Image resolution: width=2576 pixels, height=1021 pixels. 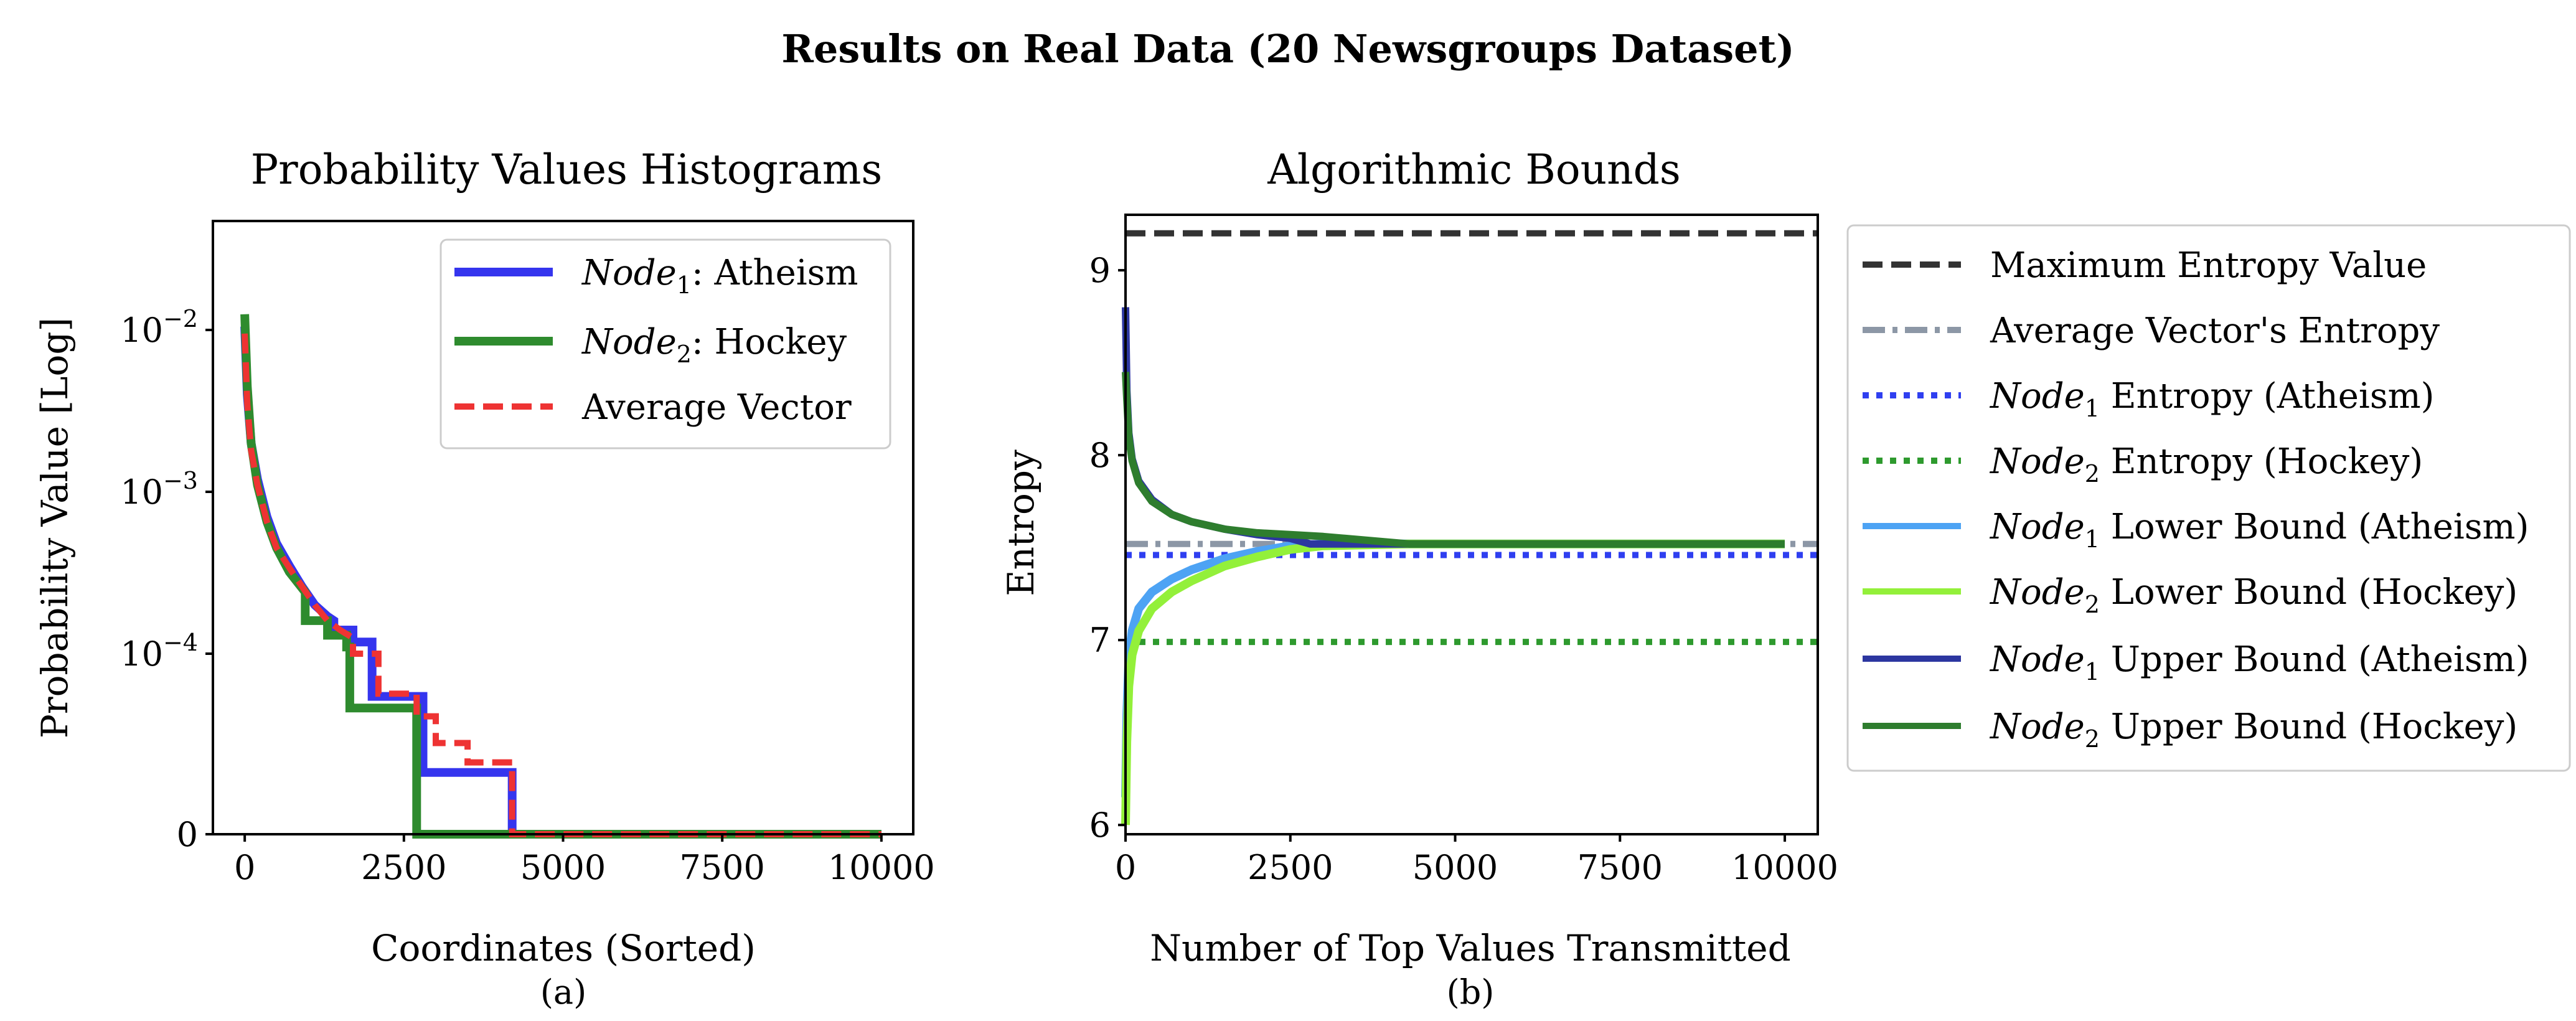 What do you see at coordinates (563, 992) in the screenshot?
I see `histogram-caption: (a)` at bounding box center [563, 992].